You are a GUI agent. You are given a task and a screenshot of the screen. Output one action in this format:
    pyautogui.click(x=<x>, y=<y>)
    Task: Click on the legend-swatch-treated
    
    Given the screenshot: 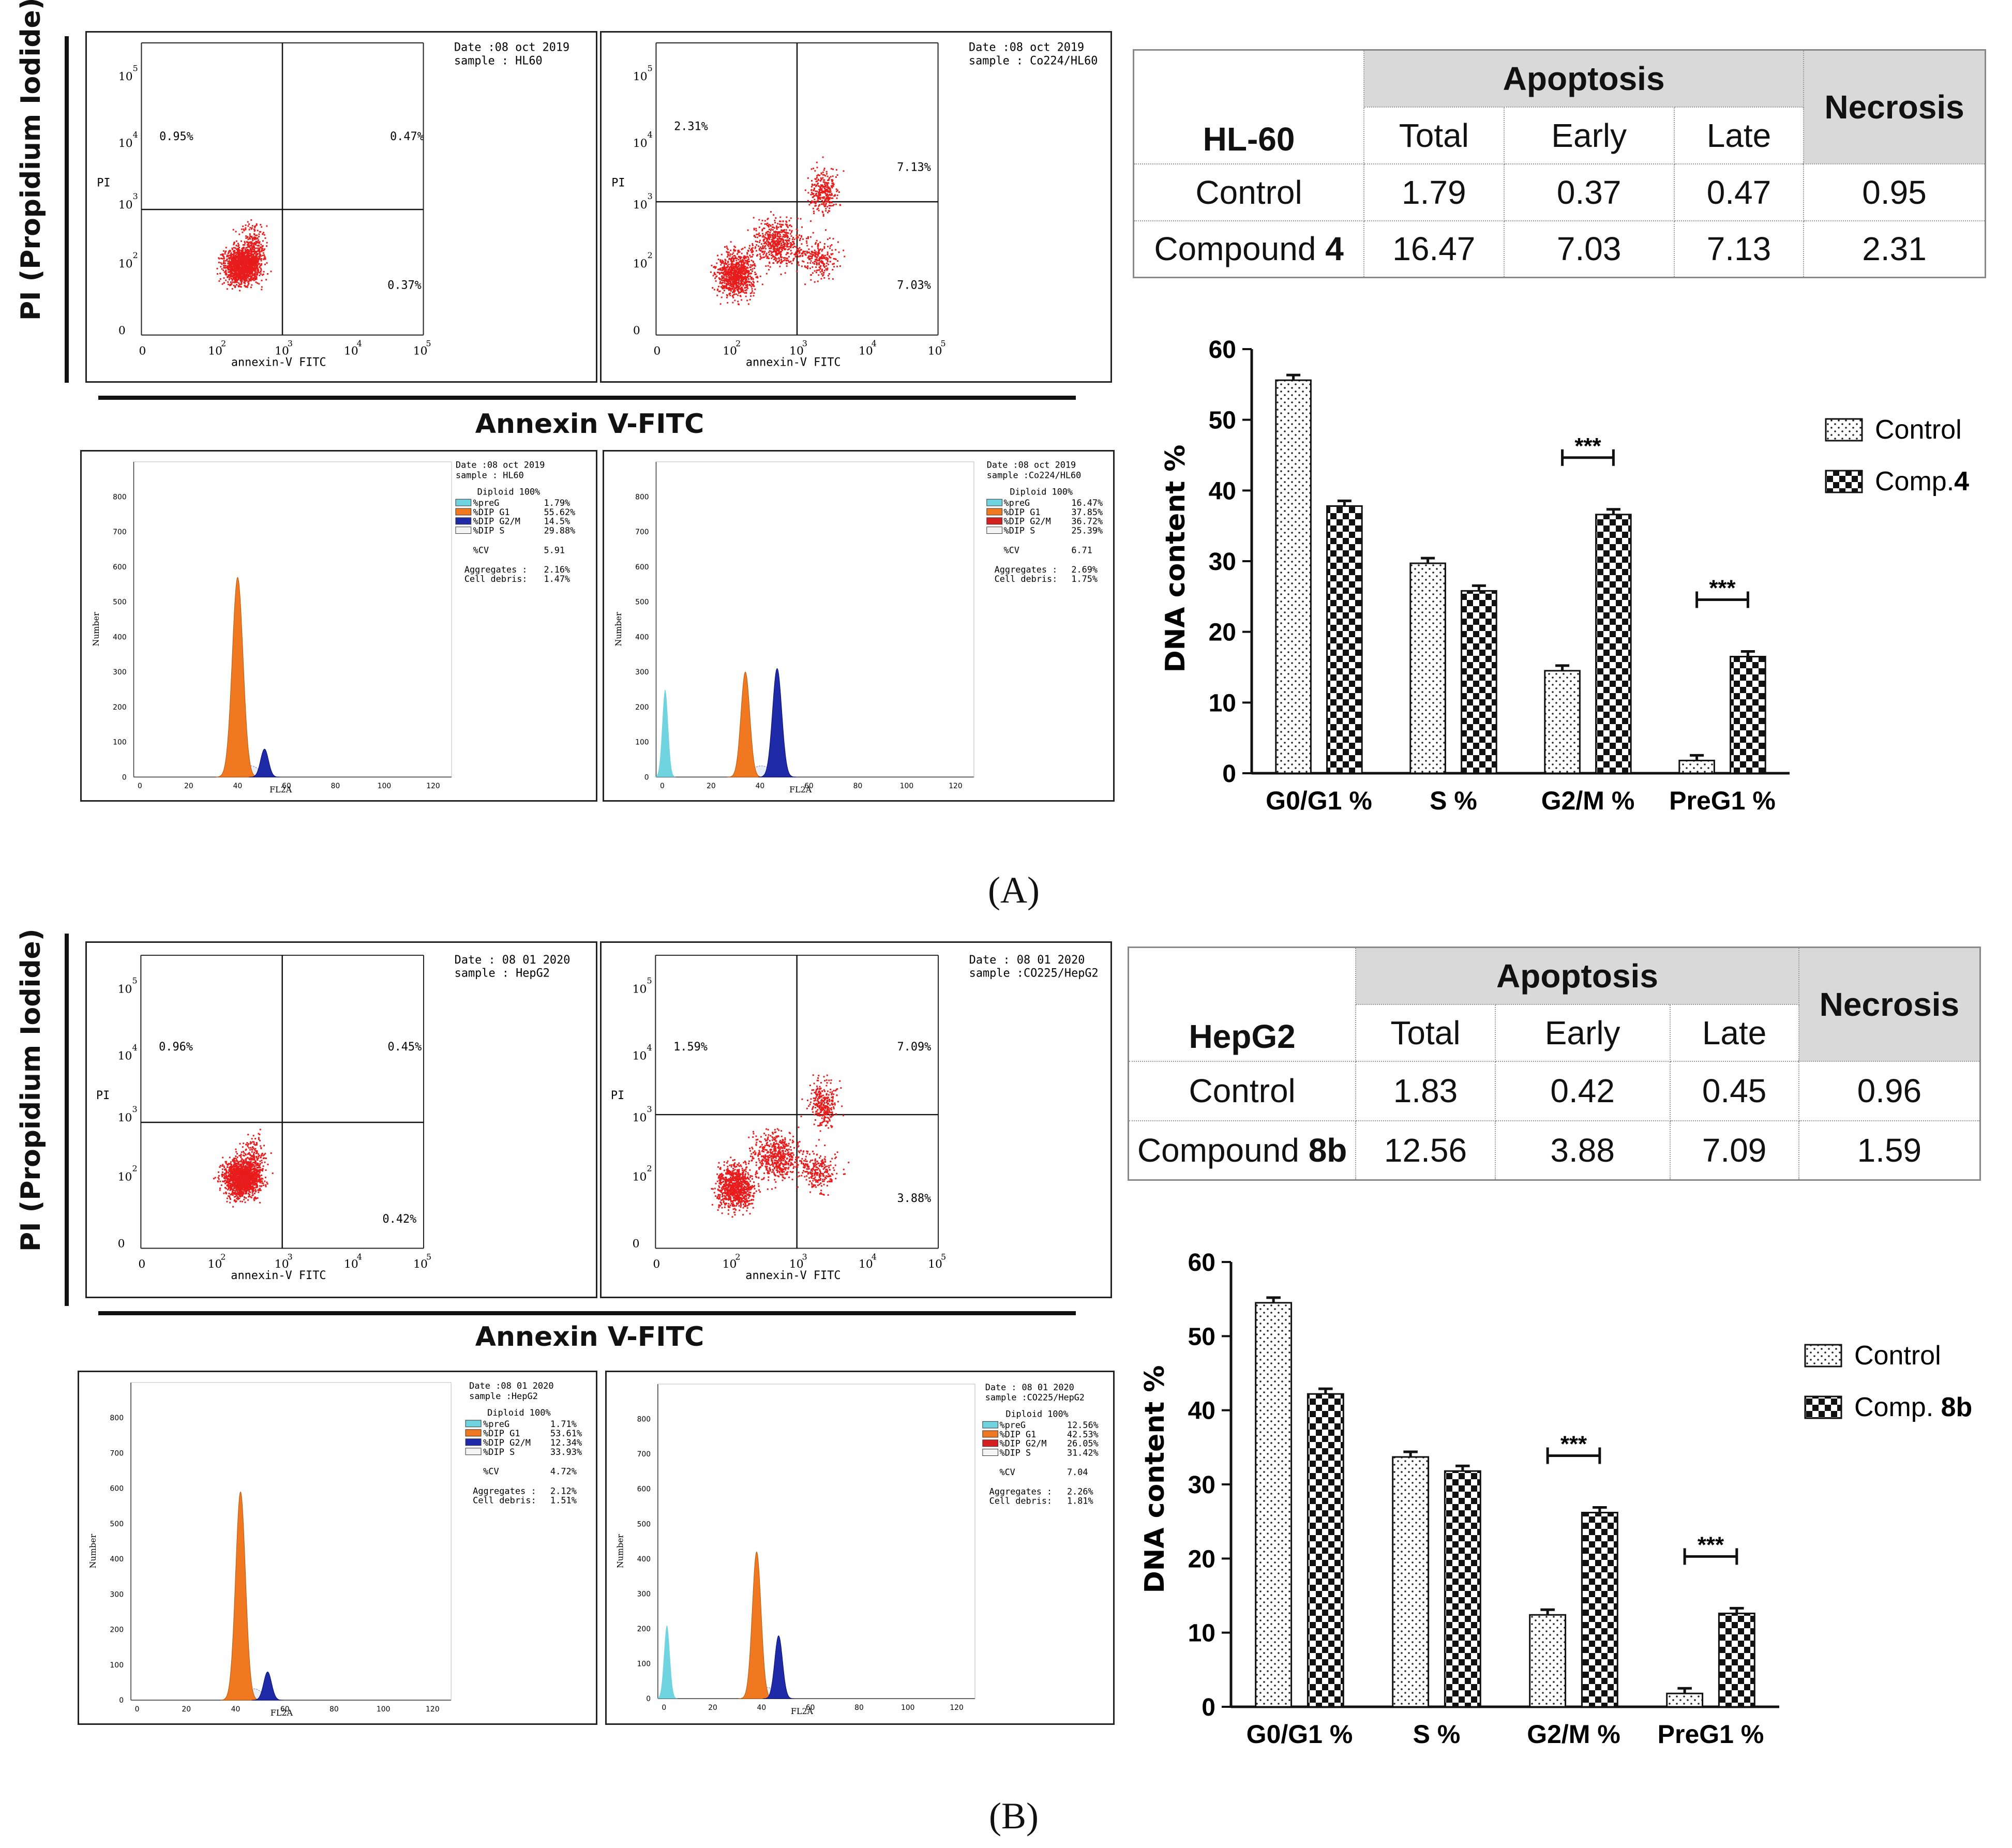 What is the action you would take?
    pyautogui.click(x=1844, y=482)
    